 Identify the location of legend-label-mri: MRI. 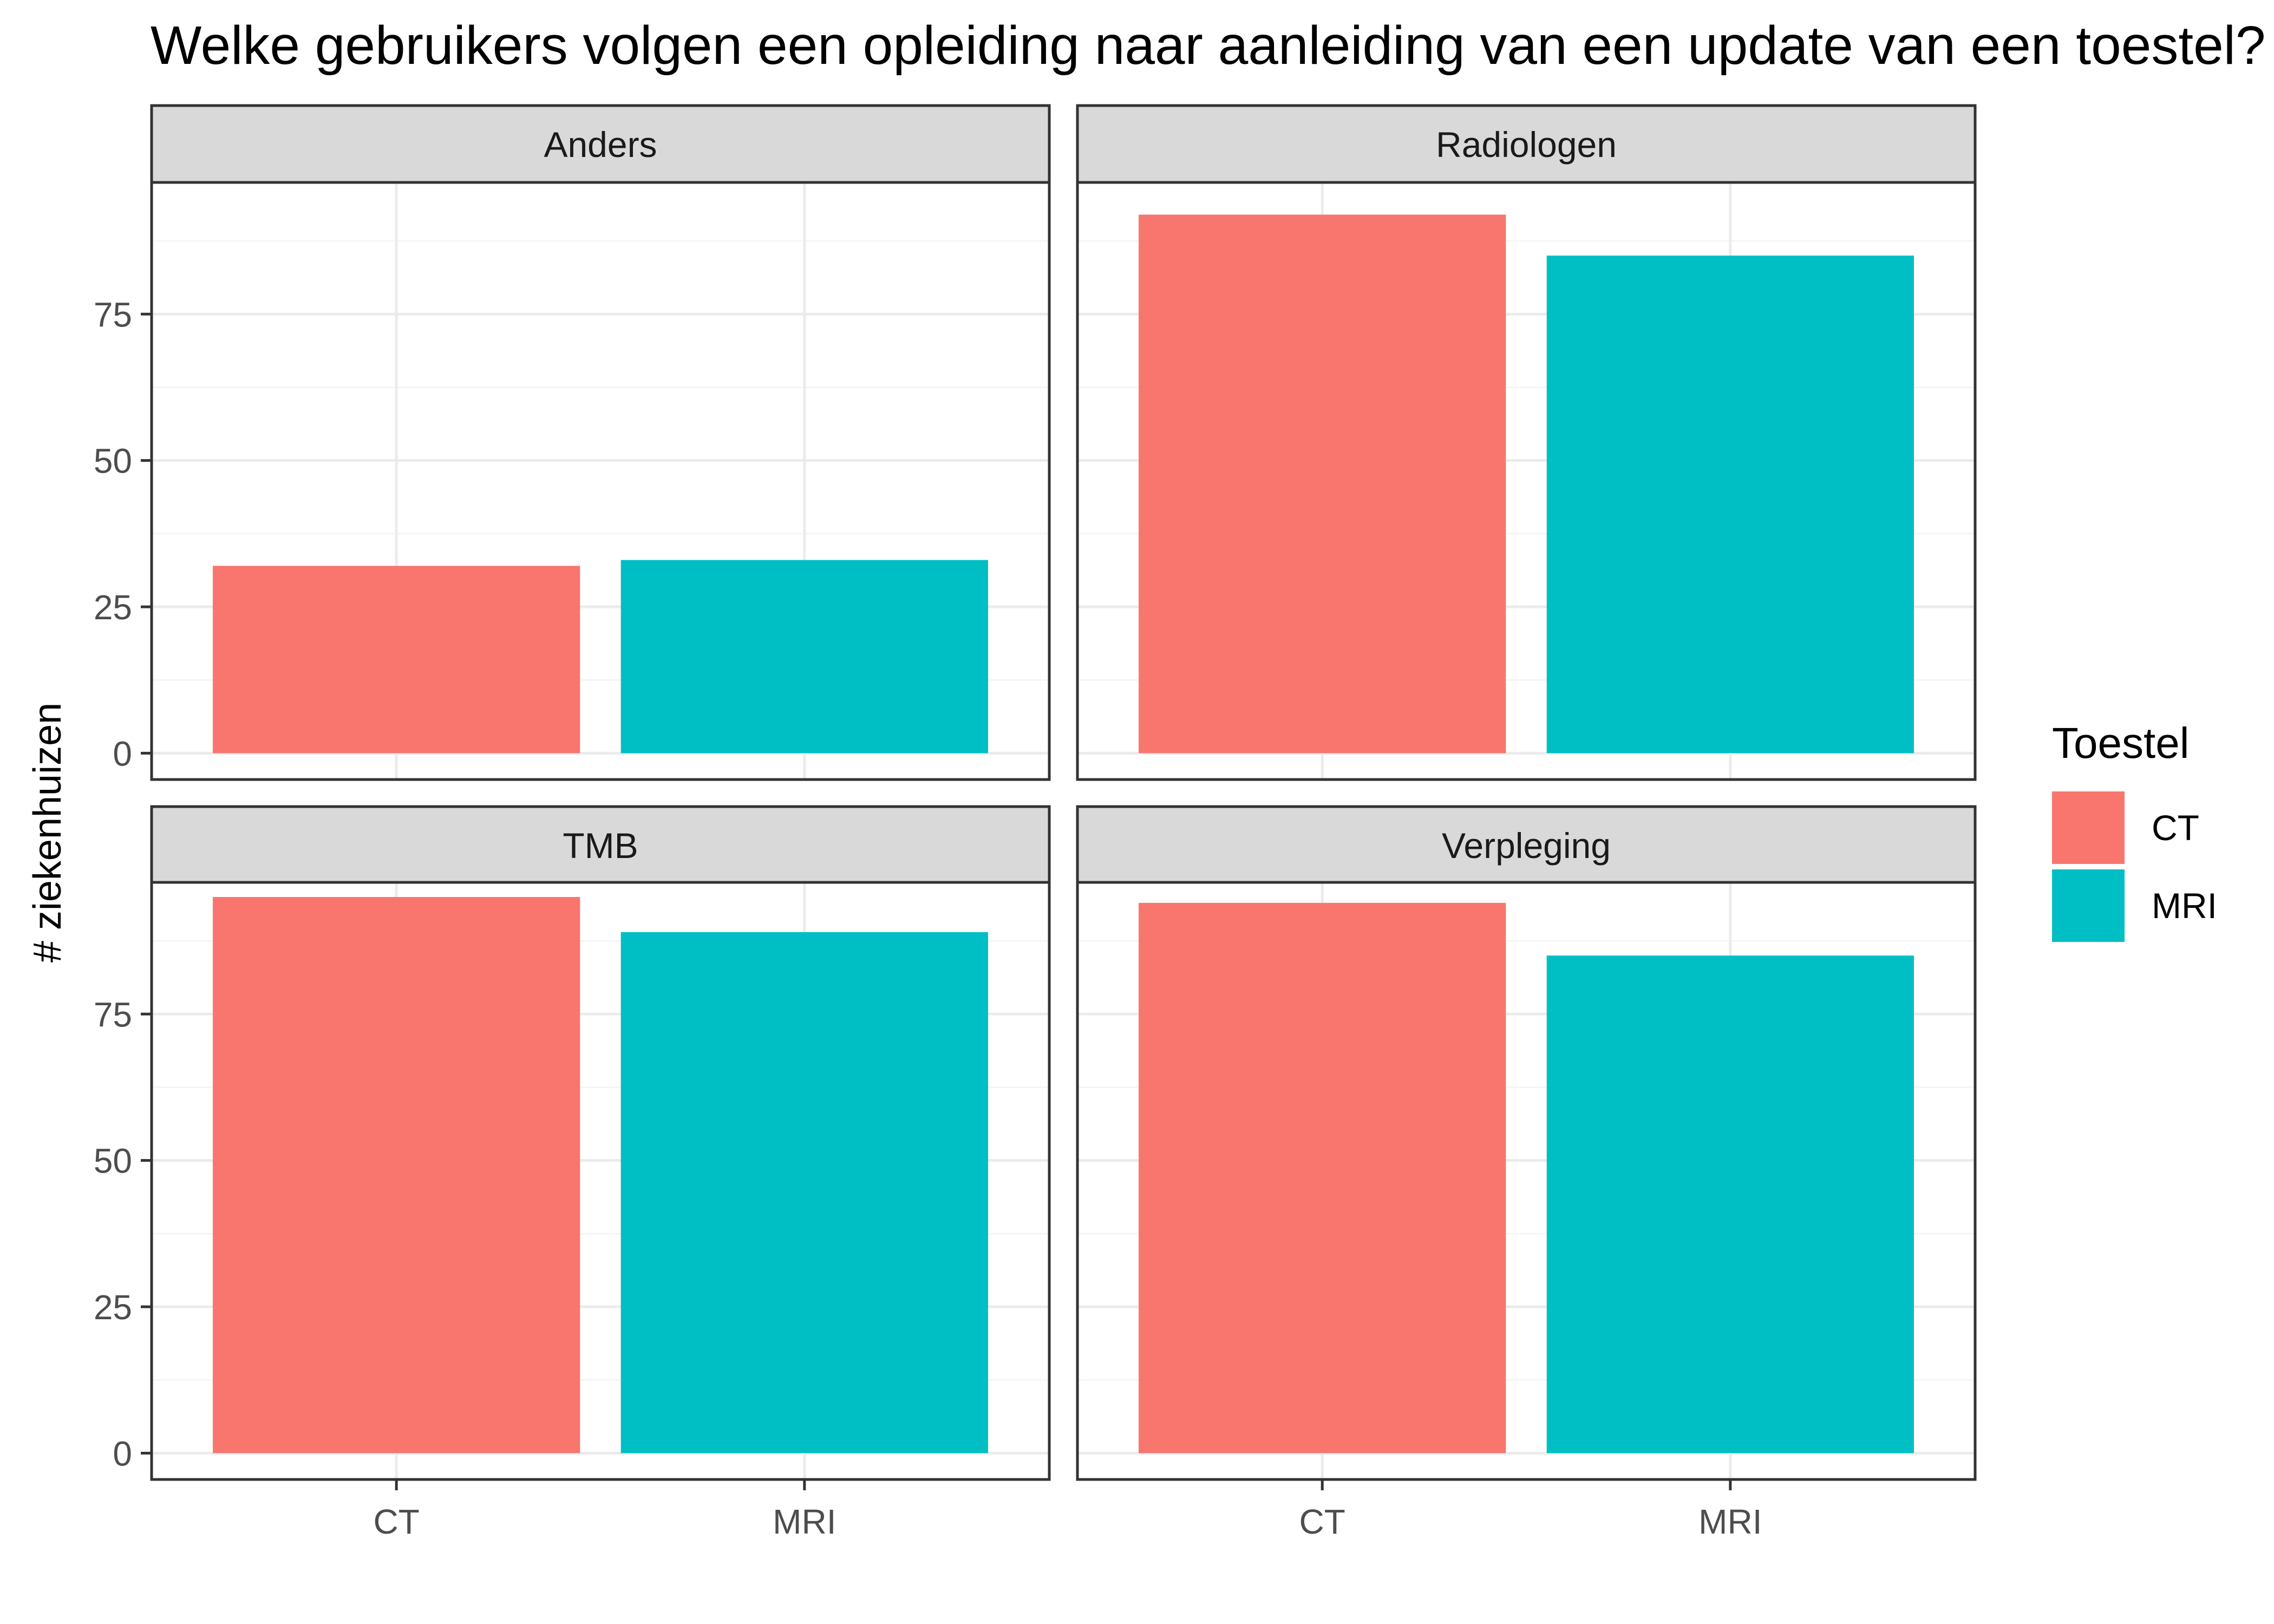
(2185, 906).